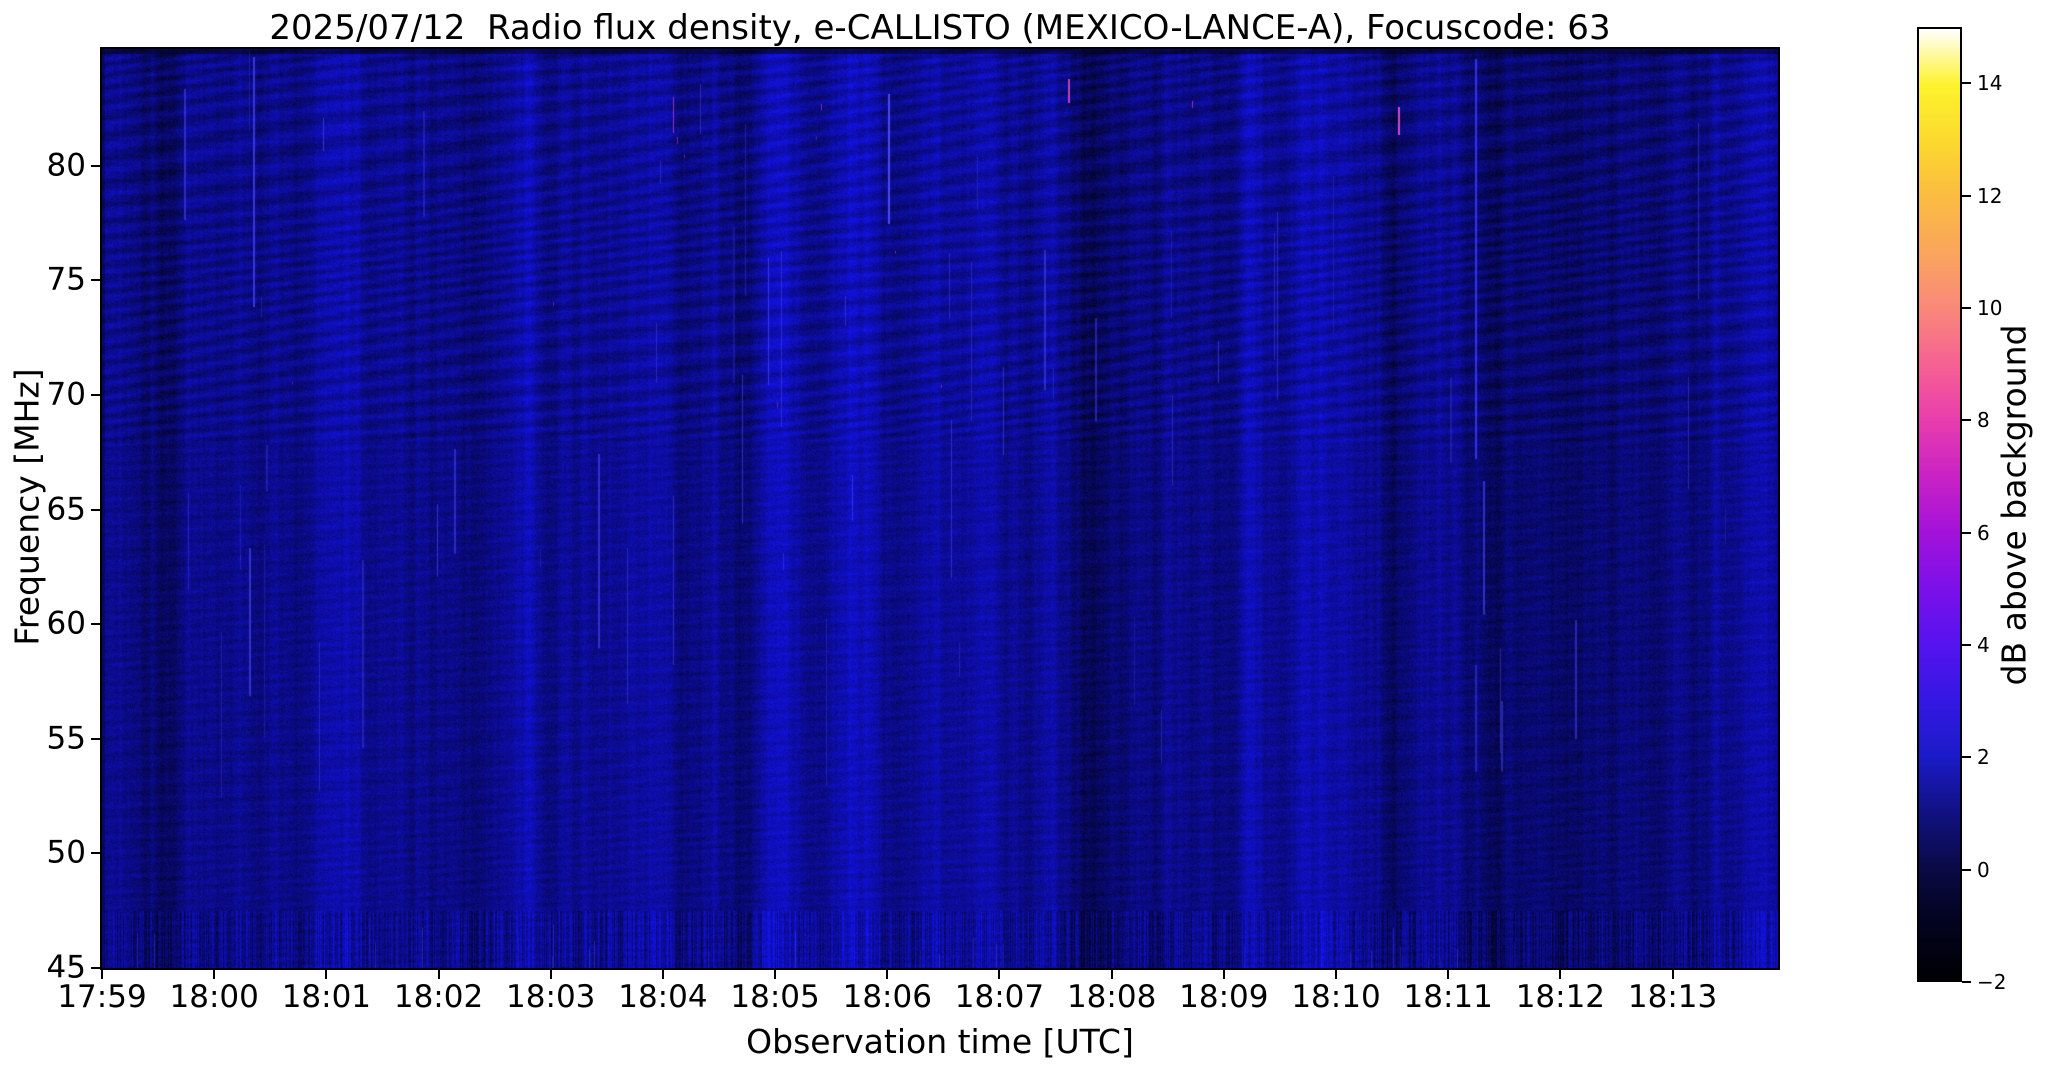  What do you see at coordinates (1336, 997) in the screenshot?
I see `x-tick-label: 18:10` at bounding box center [1336, 997].